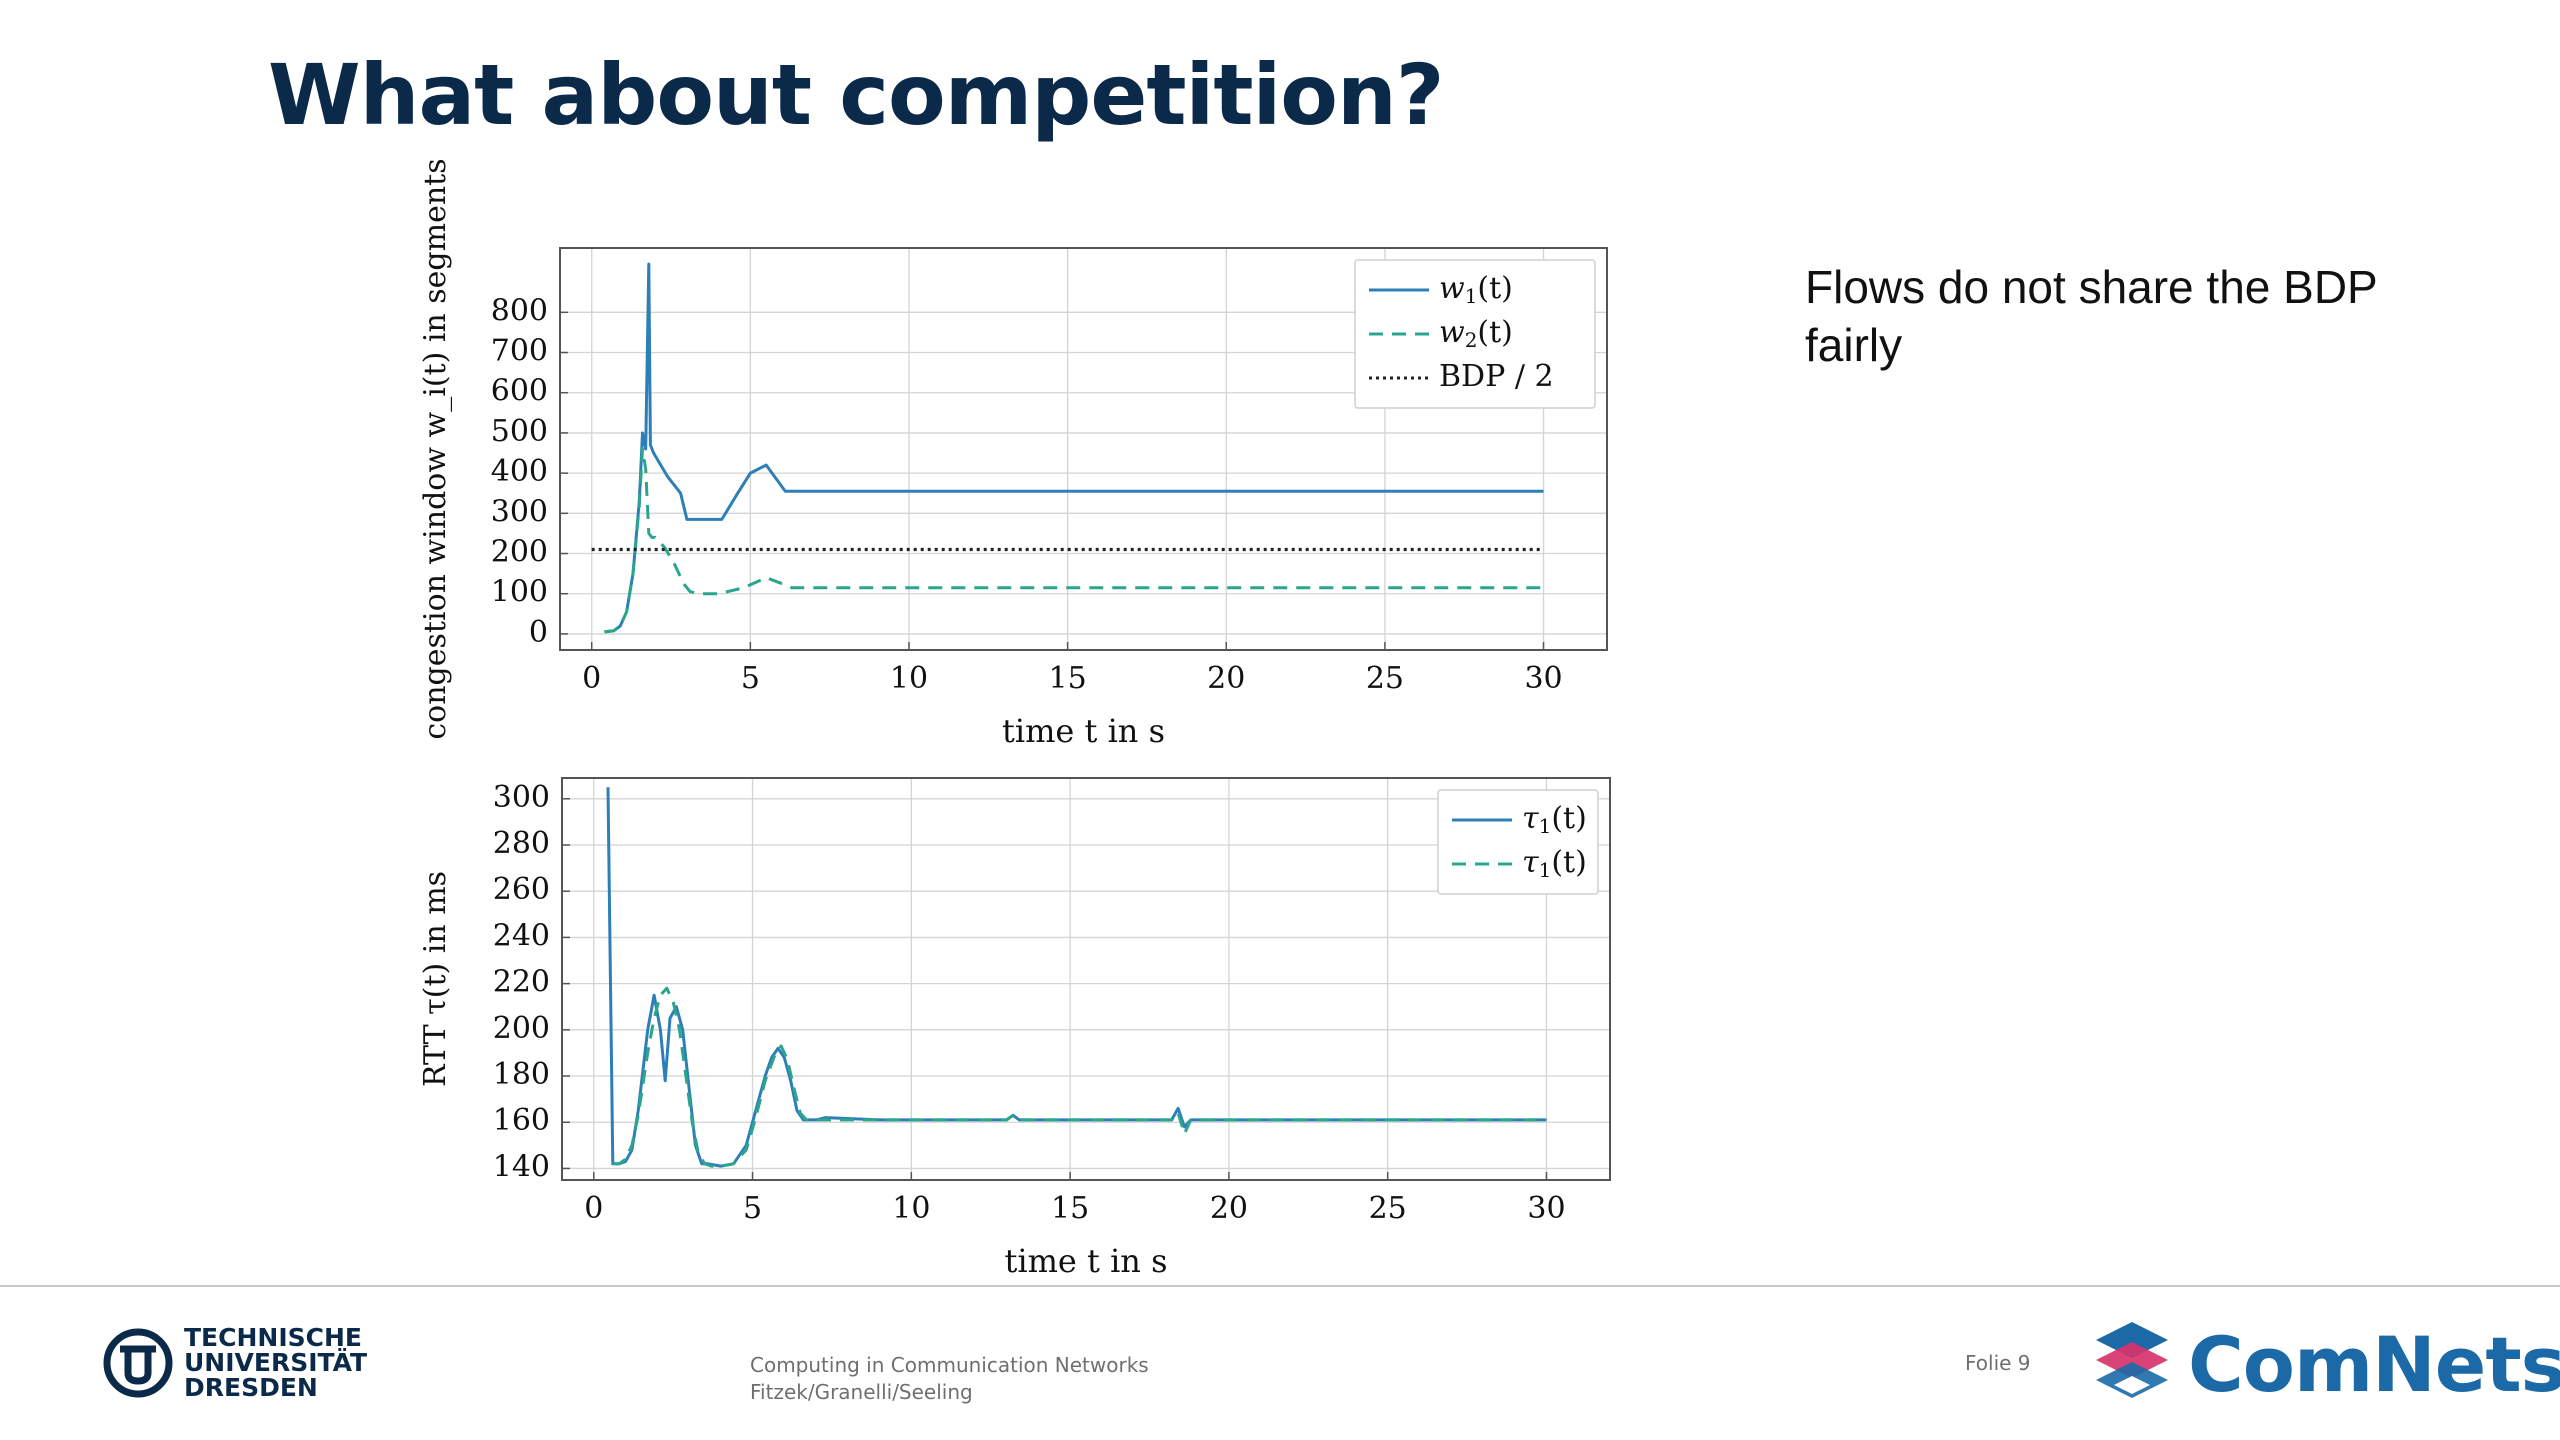 This screenshot has height=1440, width=2560. Describe the element at coordinates (949, 1365) in the screenshot. I see `course-title: Computing in Communication Networks` at that location.